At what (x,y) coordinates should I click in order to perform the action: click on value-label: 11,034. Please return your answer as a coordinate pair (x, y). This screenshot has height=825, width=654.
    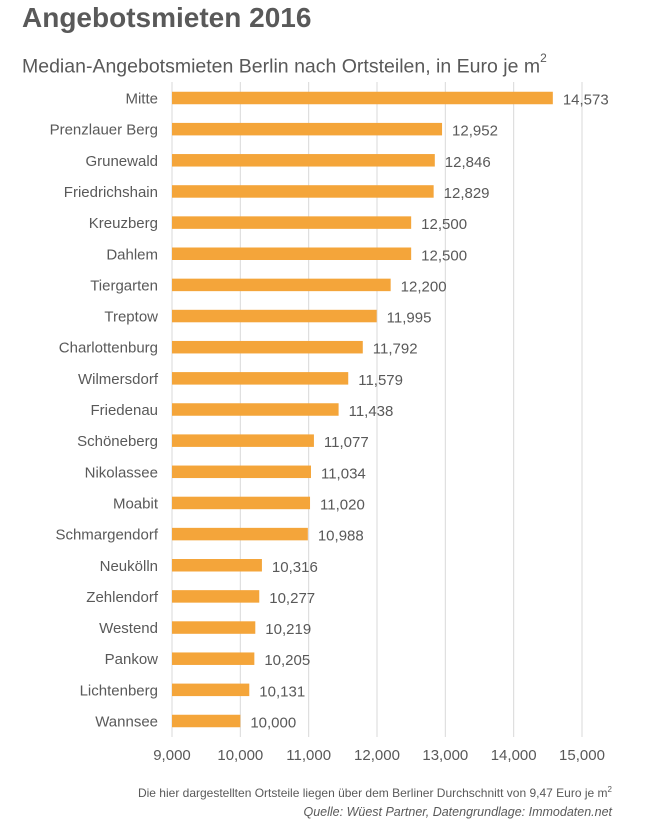
    Looking at the image, I should click on (343, 473).